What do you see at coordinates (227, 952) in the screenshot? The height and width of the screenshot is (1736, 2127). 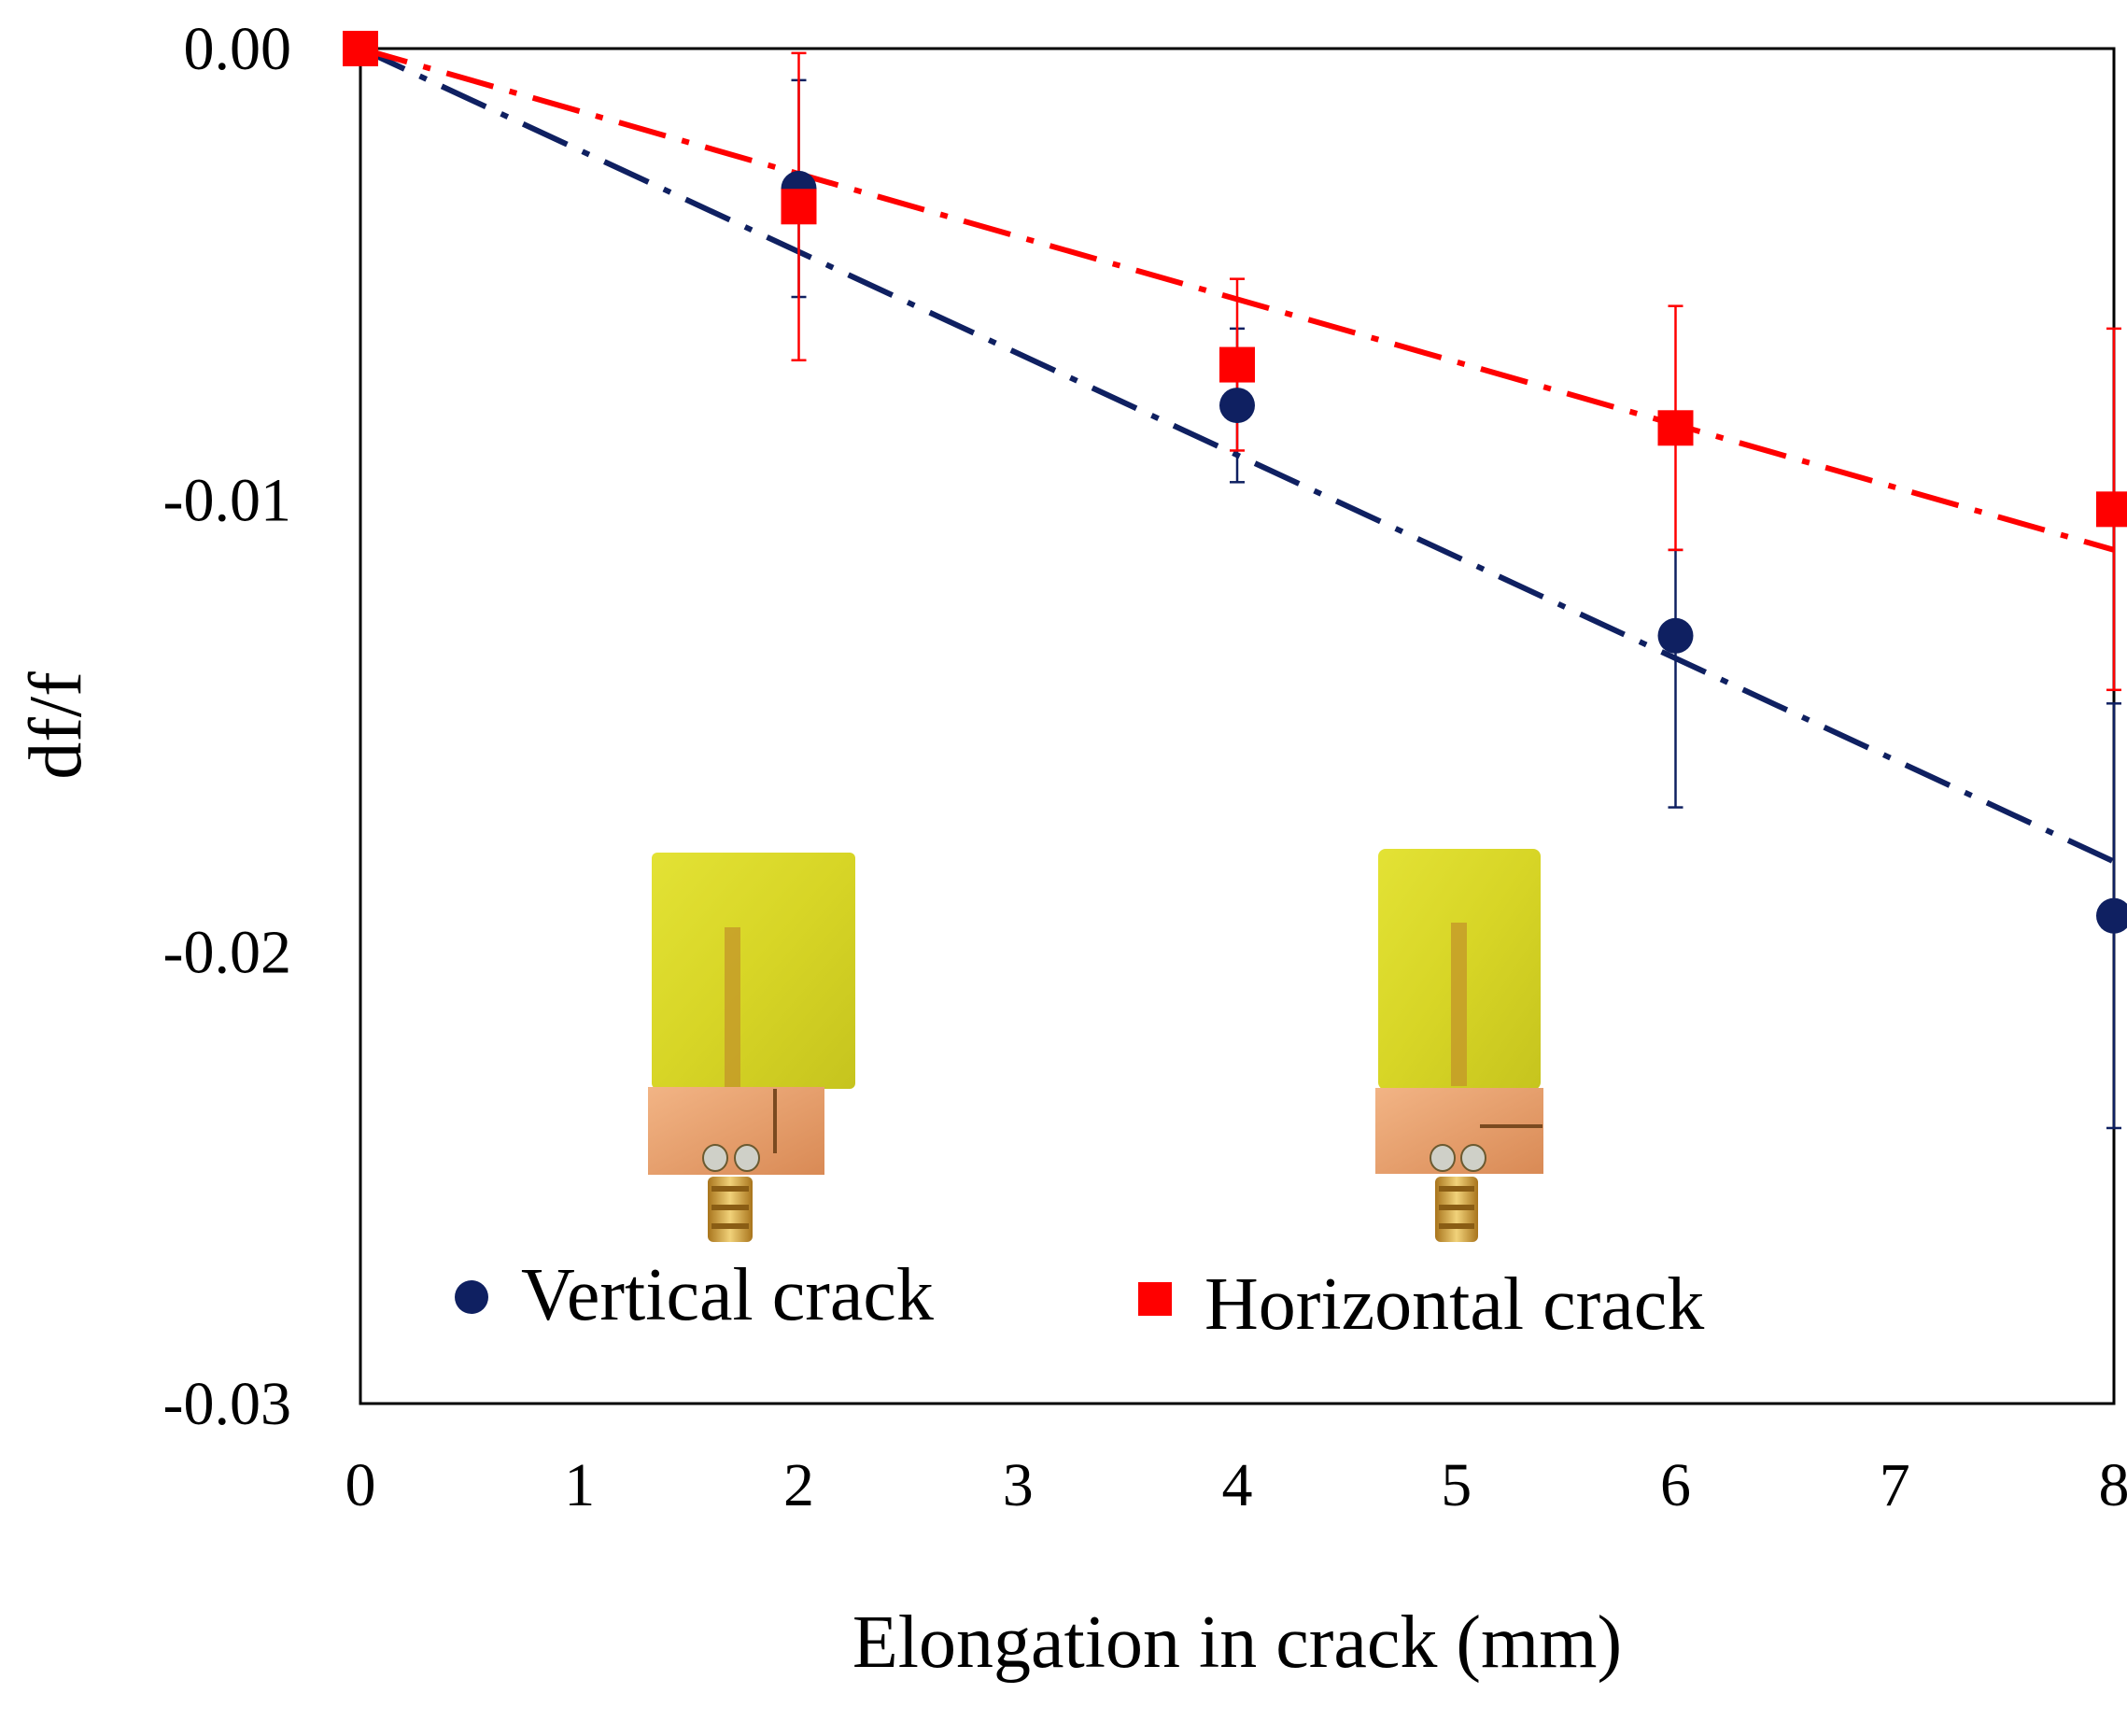 I see `y-tick-label: -0.02` at bounding box center [227, 952].